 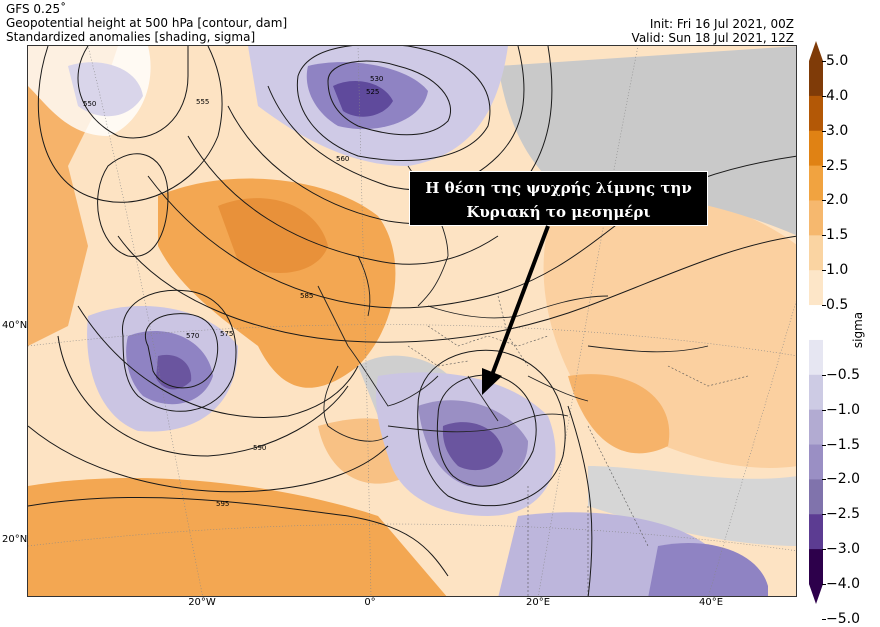 I want to click on lat-label-20n: 20°N, so click(x=15, y=539).